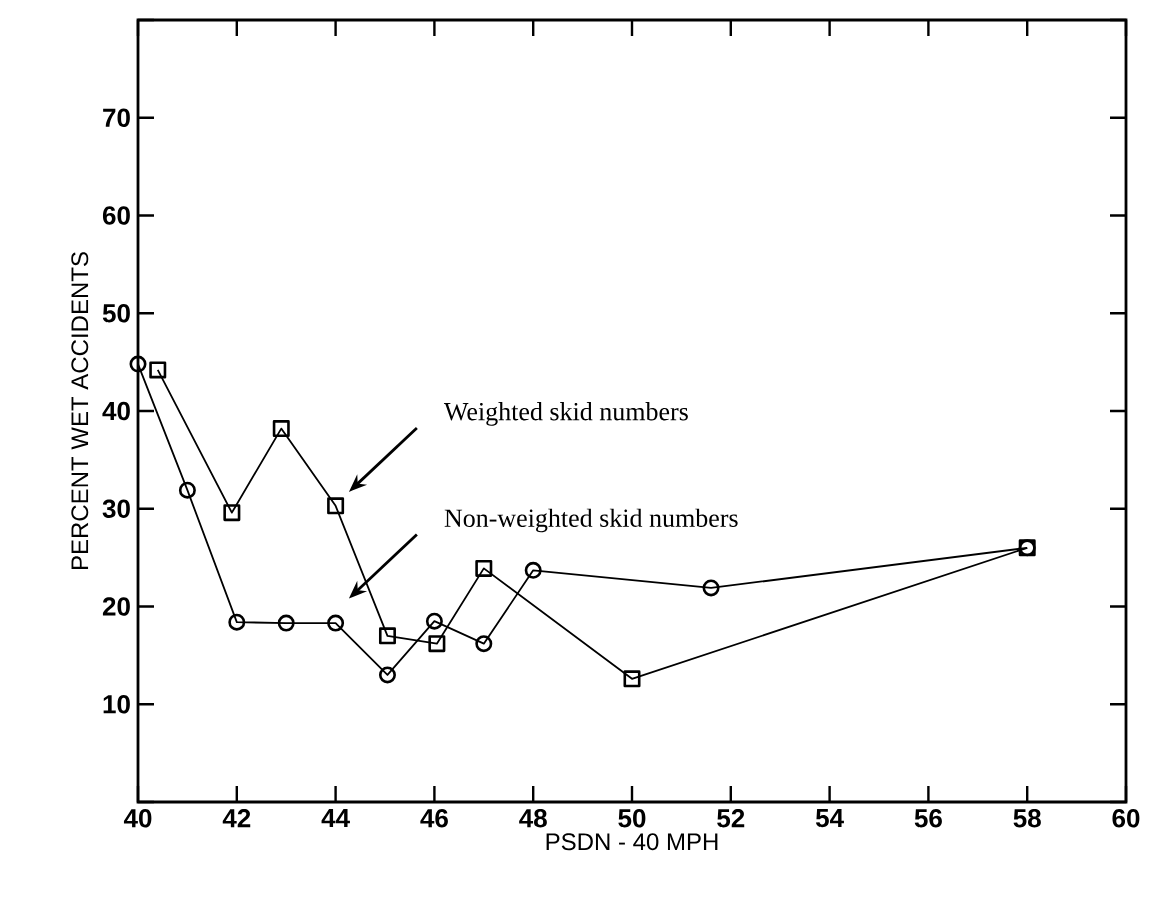  What do you see at coordinates (116, 508) in the screenshot?
I see `y-tick-label: 30` at bounding box center [116, 508].